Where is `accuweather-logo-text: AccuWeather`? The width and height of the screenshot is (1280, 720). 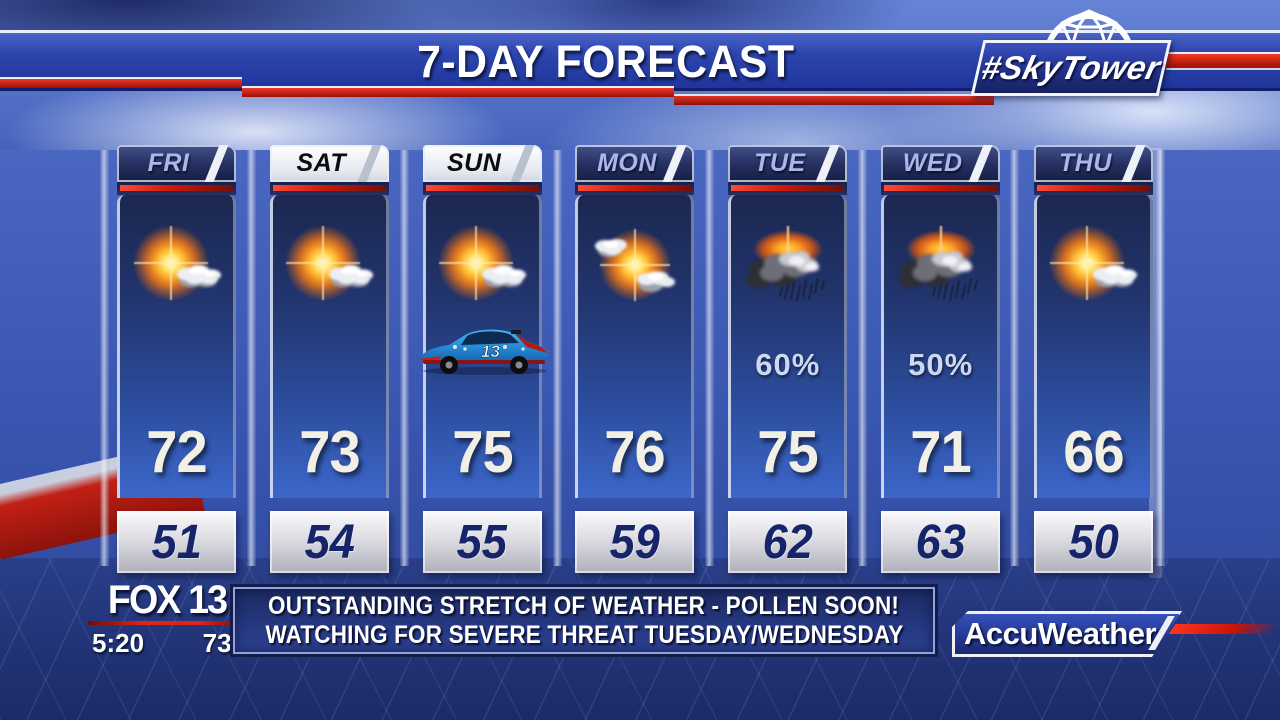
accuweather-logo-text: AccuWeather is located at coordinates (1060, 633).